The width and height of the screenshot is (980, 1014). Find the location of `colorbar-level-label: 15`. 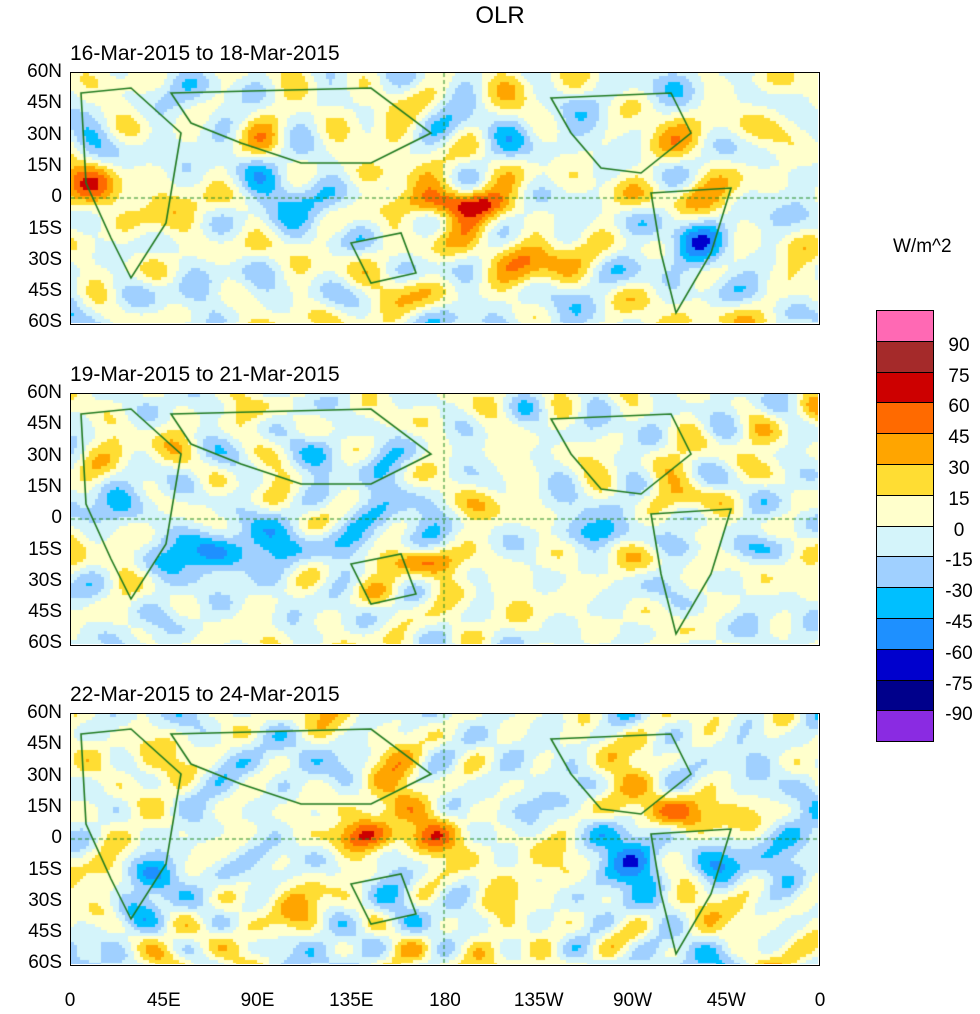

colorbar-level-label: 15 is located at coordinates (959, 499).